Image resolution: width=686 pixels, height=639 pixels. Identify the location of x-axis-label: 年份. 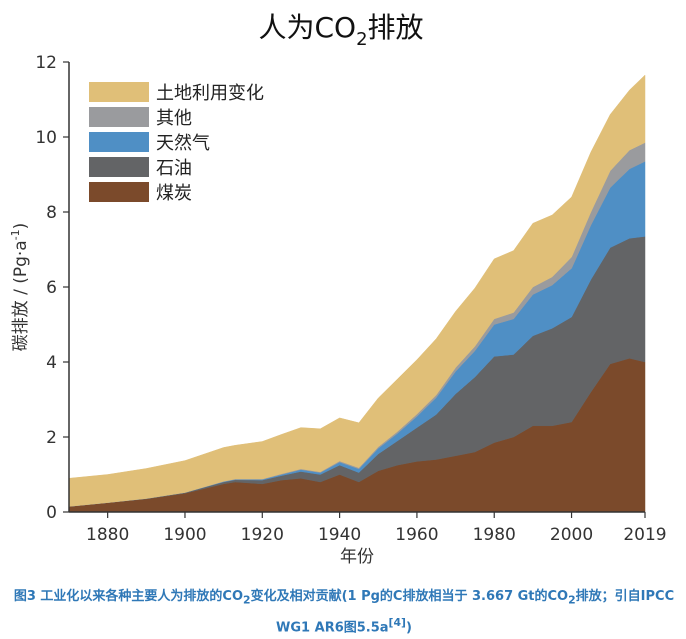
(357, 557).